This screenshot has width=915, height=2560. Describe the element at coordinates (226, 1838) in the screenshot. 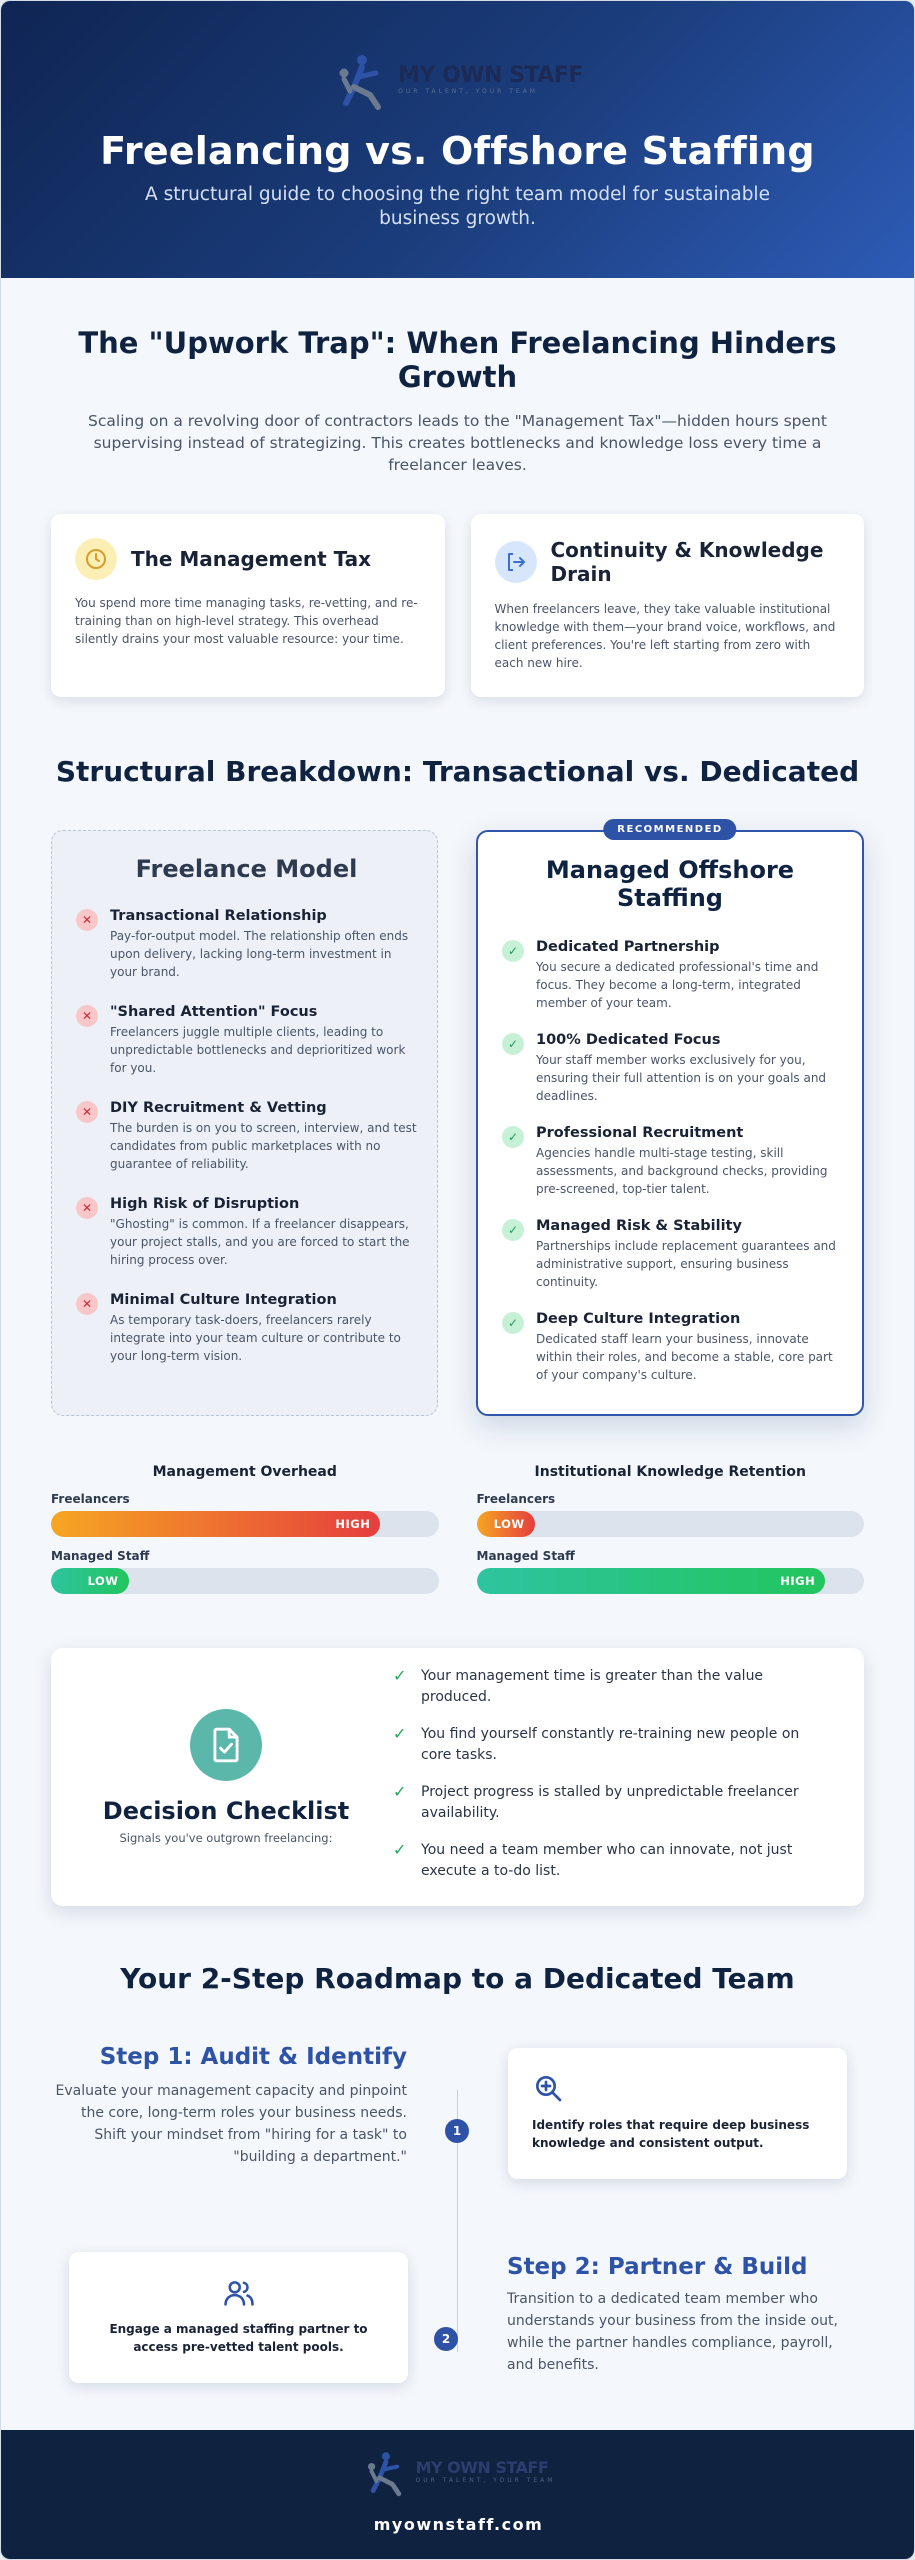

I see `checklist-subtitle: Signals you've outgrown freelancing:` at that location.